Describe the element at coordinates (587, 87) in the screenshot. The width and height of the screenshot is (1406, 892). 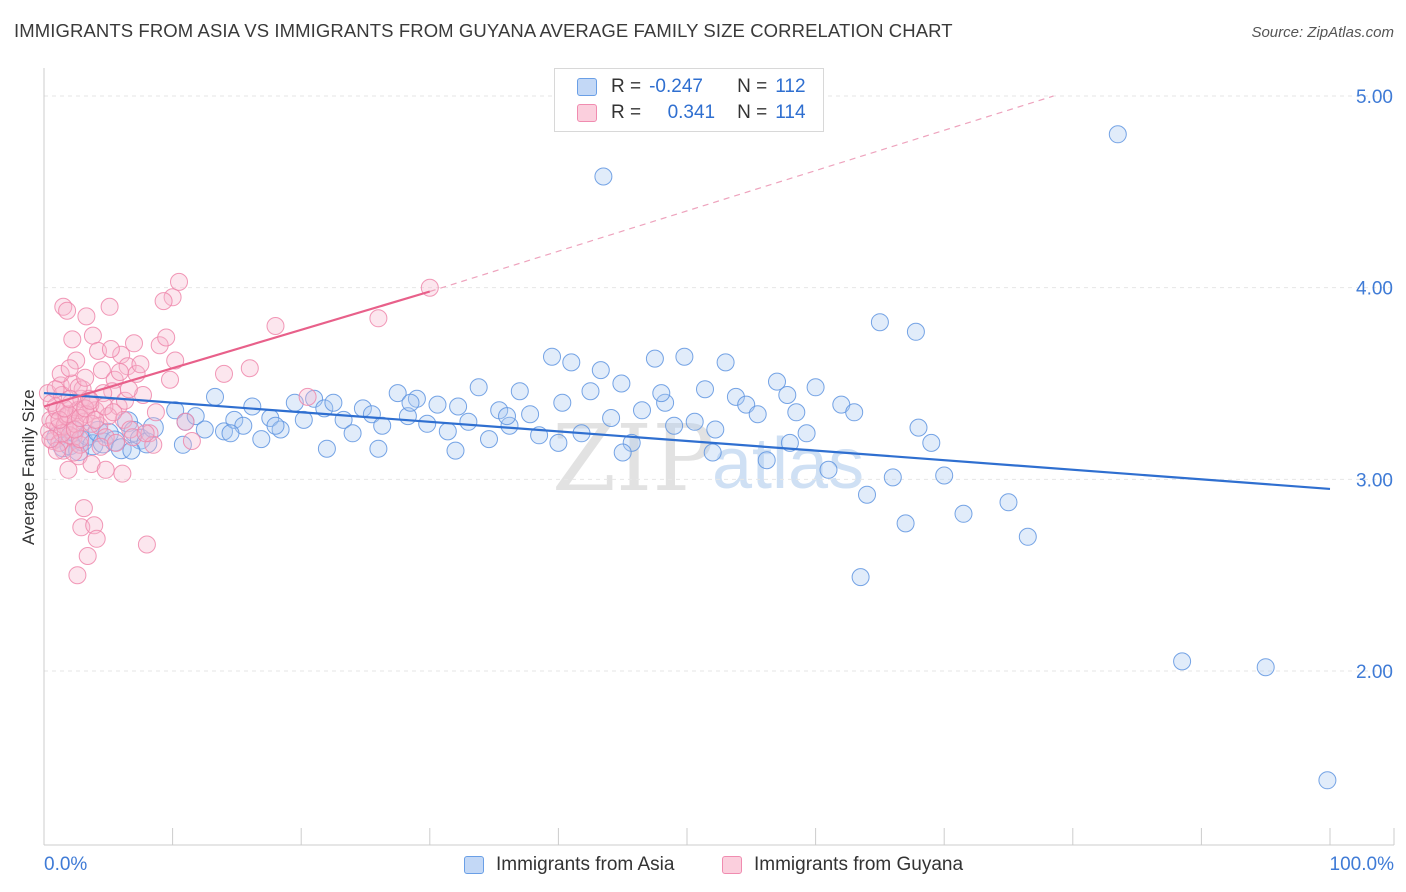
I see `asia-swatch` at that location.